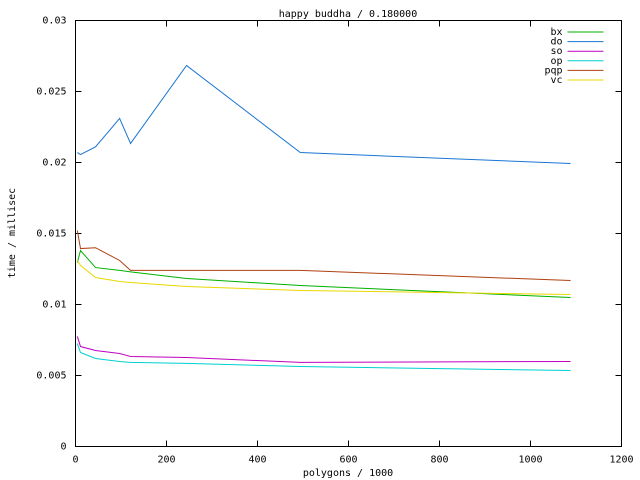 The height and width of the screenshot is (480, 640). What do you see at coordinates (51, 376) in the screenshot?
I see `y-tick-label: 0.005` at bounding box center [51, 376].